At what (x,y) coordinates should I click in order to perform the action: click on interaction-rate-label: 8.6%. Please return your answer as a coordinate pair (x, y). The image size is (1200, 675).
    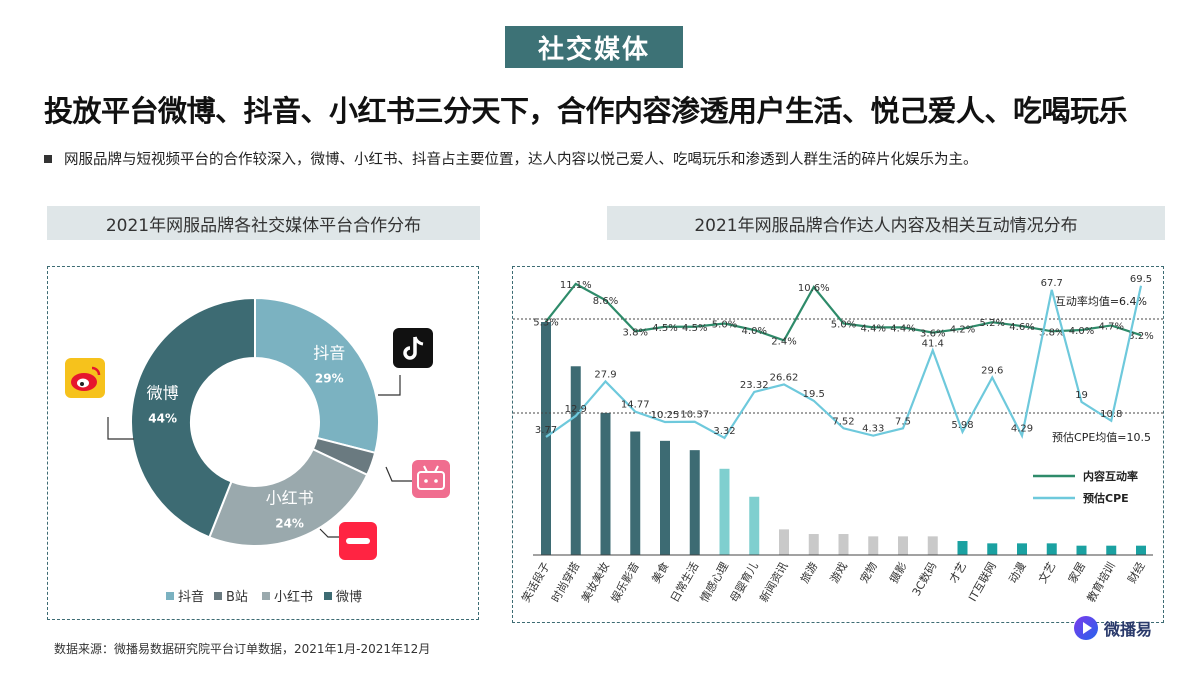
    Looking at the image, I should click on (605, 301).